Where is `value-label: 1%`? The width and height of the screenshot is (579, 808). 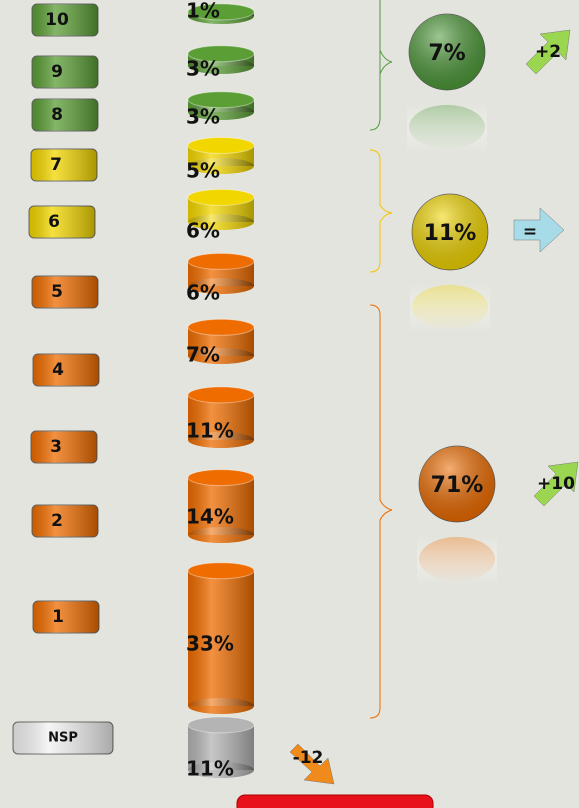
value-label: 1% is located at coordinates (203, 11).